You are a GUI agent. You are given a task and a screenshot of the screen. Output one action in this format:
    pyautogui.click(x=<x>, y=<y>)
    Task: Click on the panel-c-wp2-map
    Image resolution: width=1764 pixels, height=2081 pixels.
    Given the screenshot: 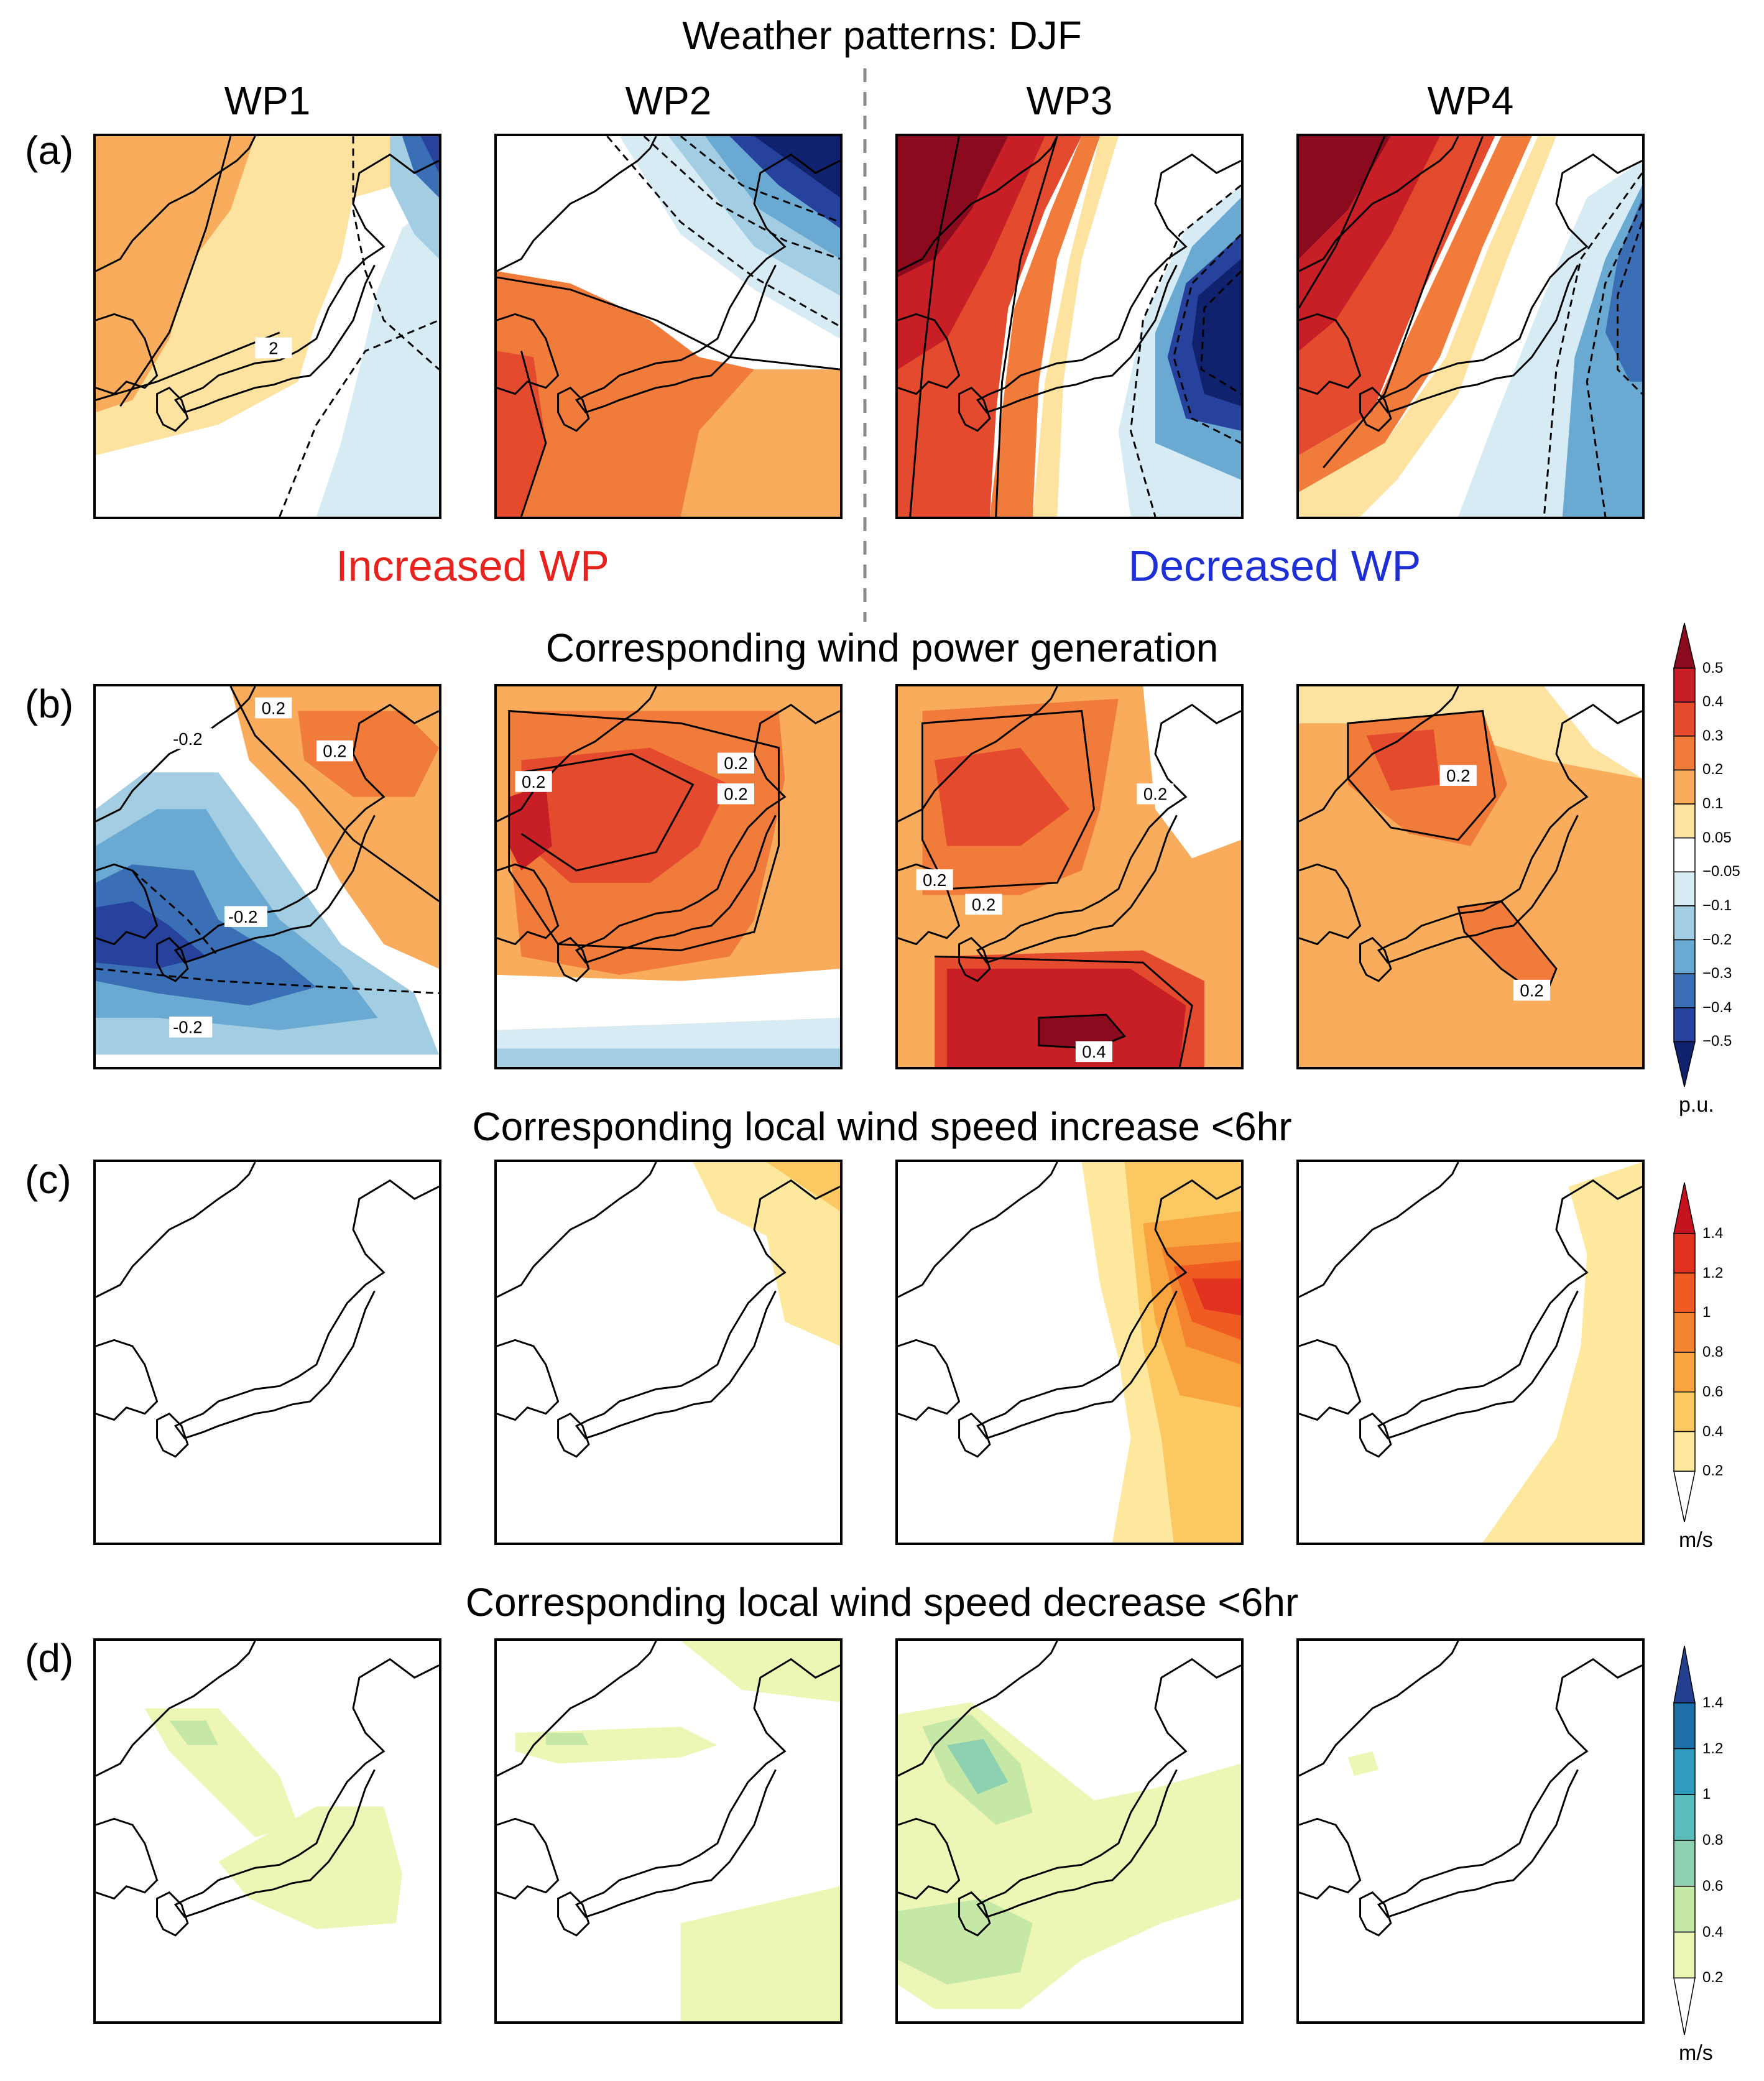 What is the action you would take?
    pyautogui.click(x=669, y=1352)
    